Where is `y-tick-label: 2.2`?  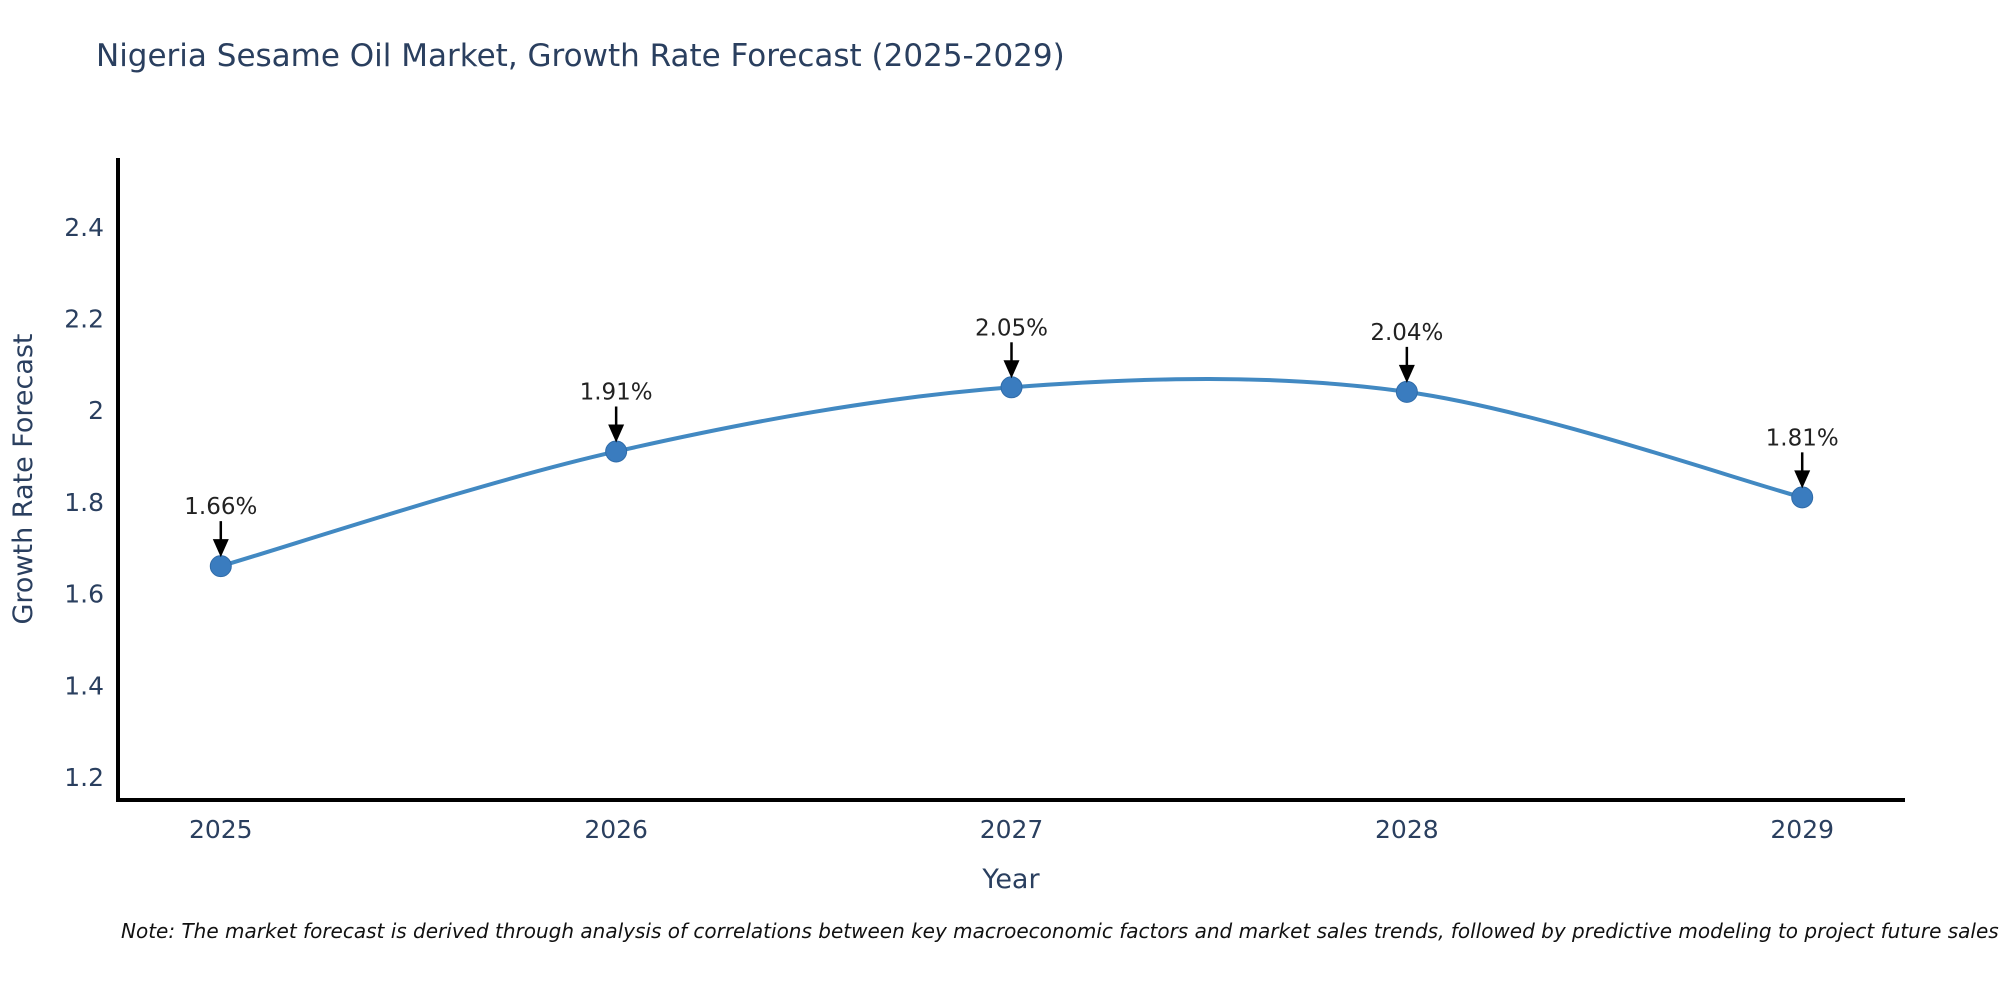 y-tick-label: 2.2 is located at coordinates (84, 319).